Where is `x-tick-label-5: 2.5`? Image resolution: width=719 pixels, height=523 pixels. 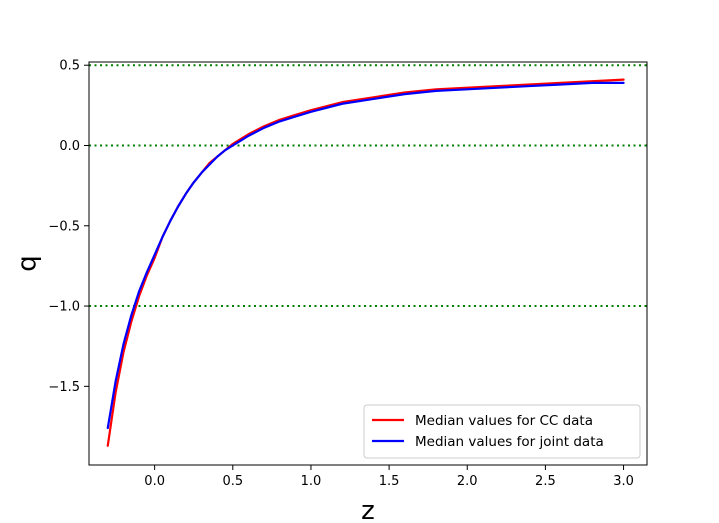
x-tick-label-5: 2.5 is located at coordinates (545, 481).